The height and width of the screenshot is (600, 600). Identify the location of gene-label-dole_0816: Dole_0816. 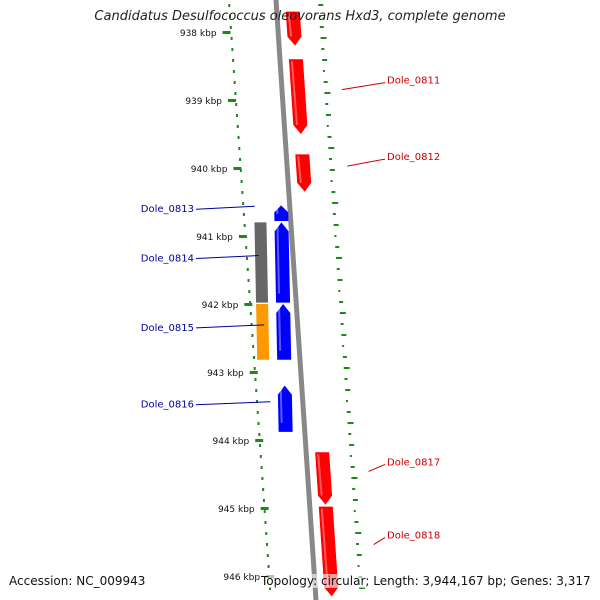
(167, 405).